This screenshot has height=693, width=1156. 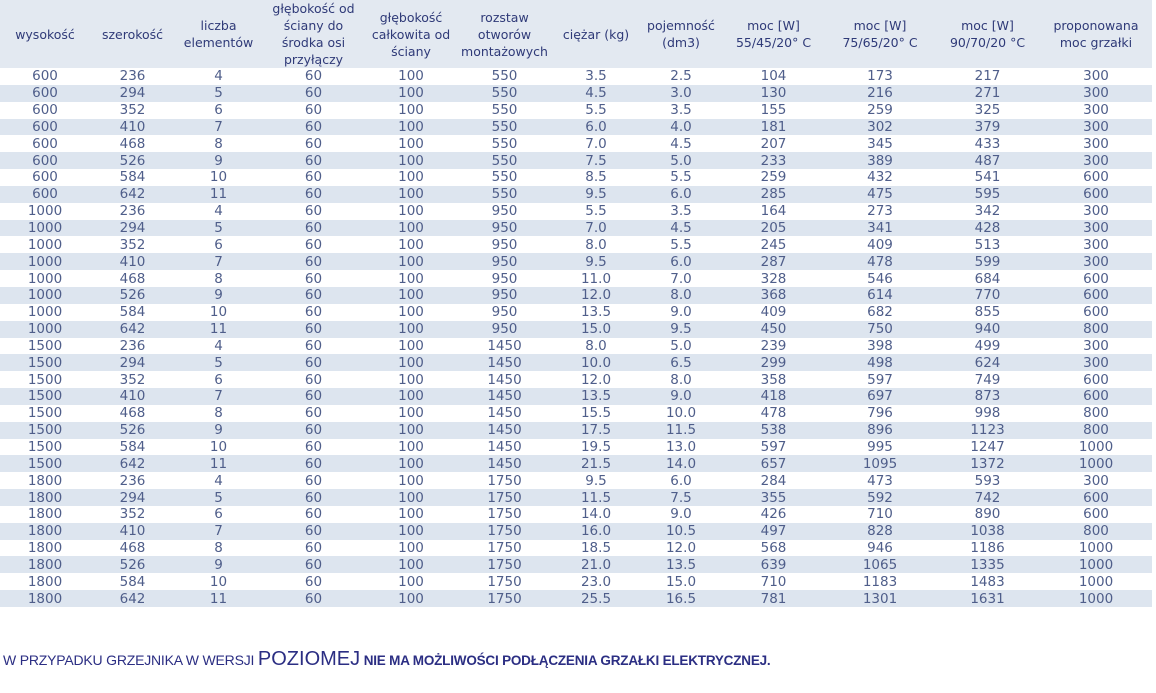 What do you see at coordinates (880, 345) in the screenshot?
I see `table-cell: 398` at bounding box center [880, 345].